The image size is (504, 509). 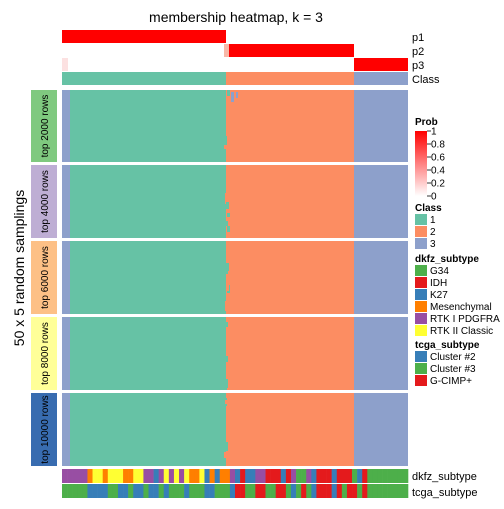 What do you see at coordinates (421, 270) in the screenshot?
I see `dkfz-legend-swatch` at bounding box center [421, 270].